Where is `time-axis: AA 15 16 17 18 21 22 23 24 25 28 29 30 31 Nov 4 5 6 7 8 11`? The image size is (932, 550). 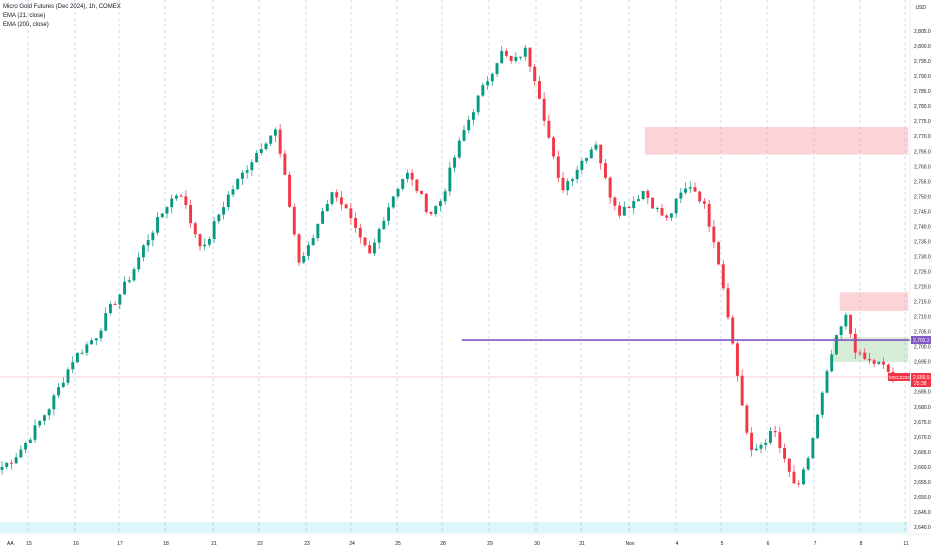 time-axis: AA 15 16 17 18 21 22 23 24 25 28 29 30 31 Nov 4 5 6 7 8 11 is located at coordinates (466, 540).